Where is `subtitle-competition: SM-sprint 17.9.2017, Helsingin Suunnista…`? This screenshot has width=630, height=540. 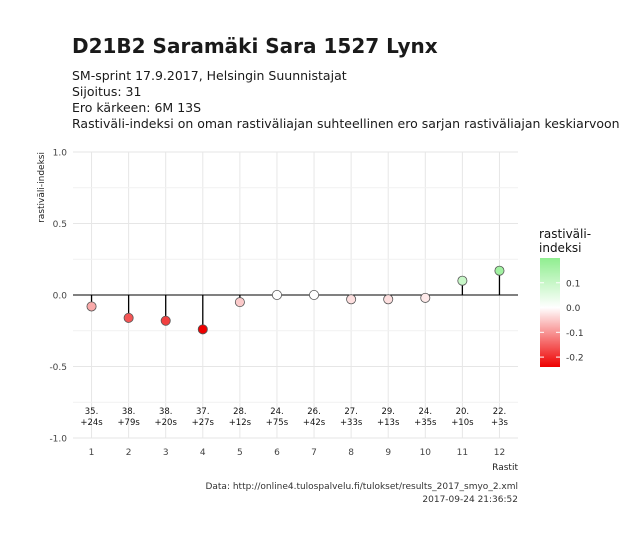 subtitle-competition: SM-sprint 17.9.2017, Helsingin Suunnista… is located at coordinates (209, 75).